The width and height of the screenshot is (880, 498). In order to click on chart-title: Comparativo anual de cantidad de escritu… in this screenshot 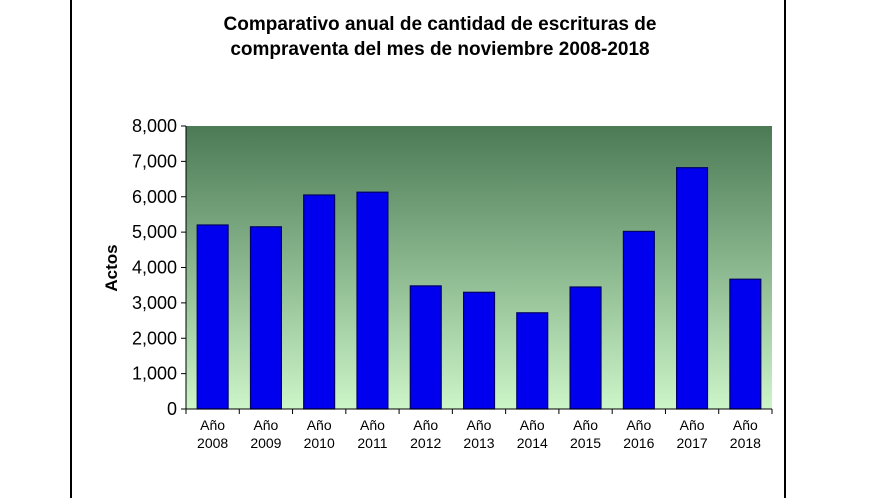, I will do `click(440, 37)`.